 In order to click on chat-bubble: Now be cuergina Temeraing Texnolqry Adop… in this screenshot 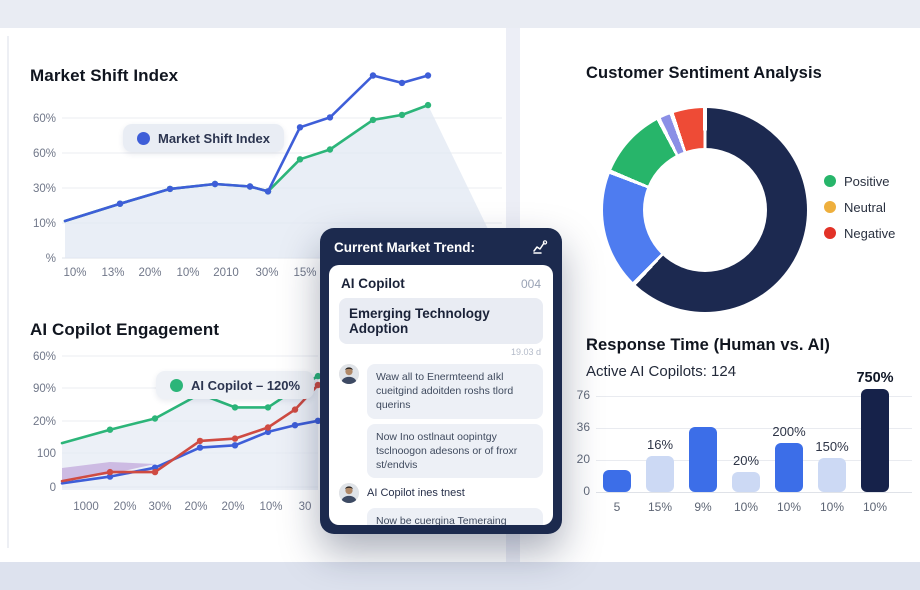, I will do `click(455, 516)`.